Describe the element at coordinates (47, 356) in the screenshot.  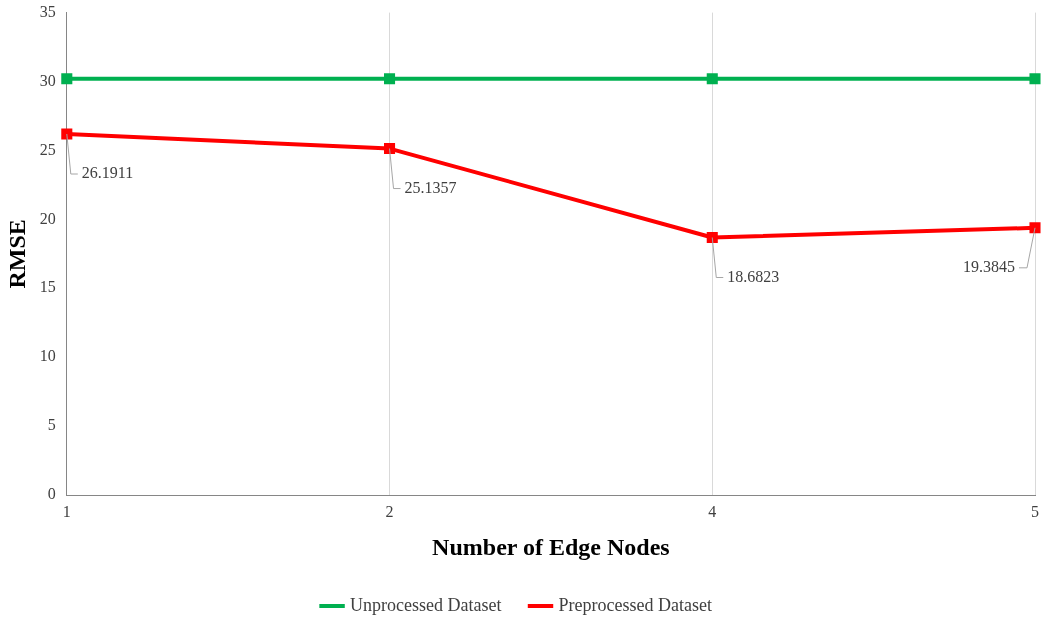
I see `y-tick-label: 10` at that location.